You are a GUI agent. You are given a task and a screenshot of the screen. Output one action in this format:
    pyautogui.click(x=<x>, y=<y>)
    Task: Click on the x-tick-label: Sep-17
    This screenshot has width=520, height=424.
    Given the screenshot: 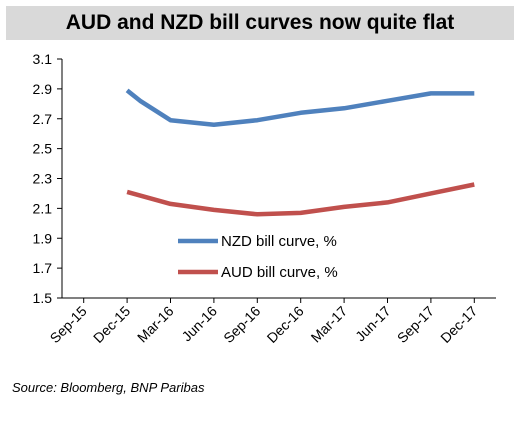 What is the action you would take?
    pyautogui.click(x=415, y=324)
    